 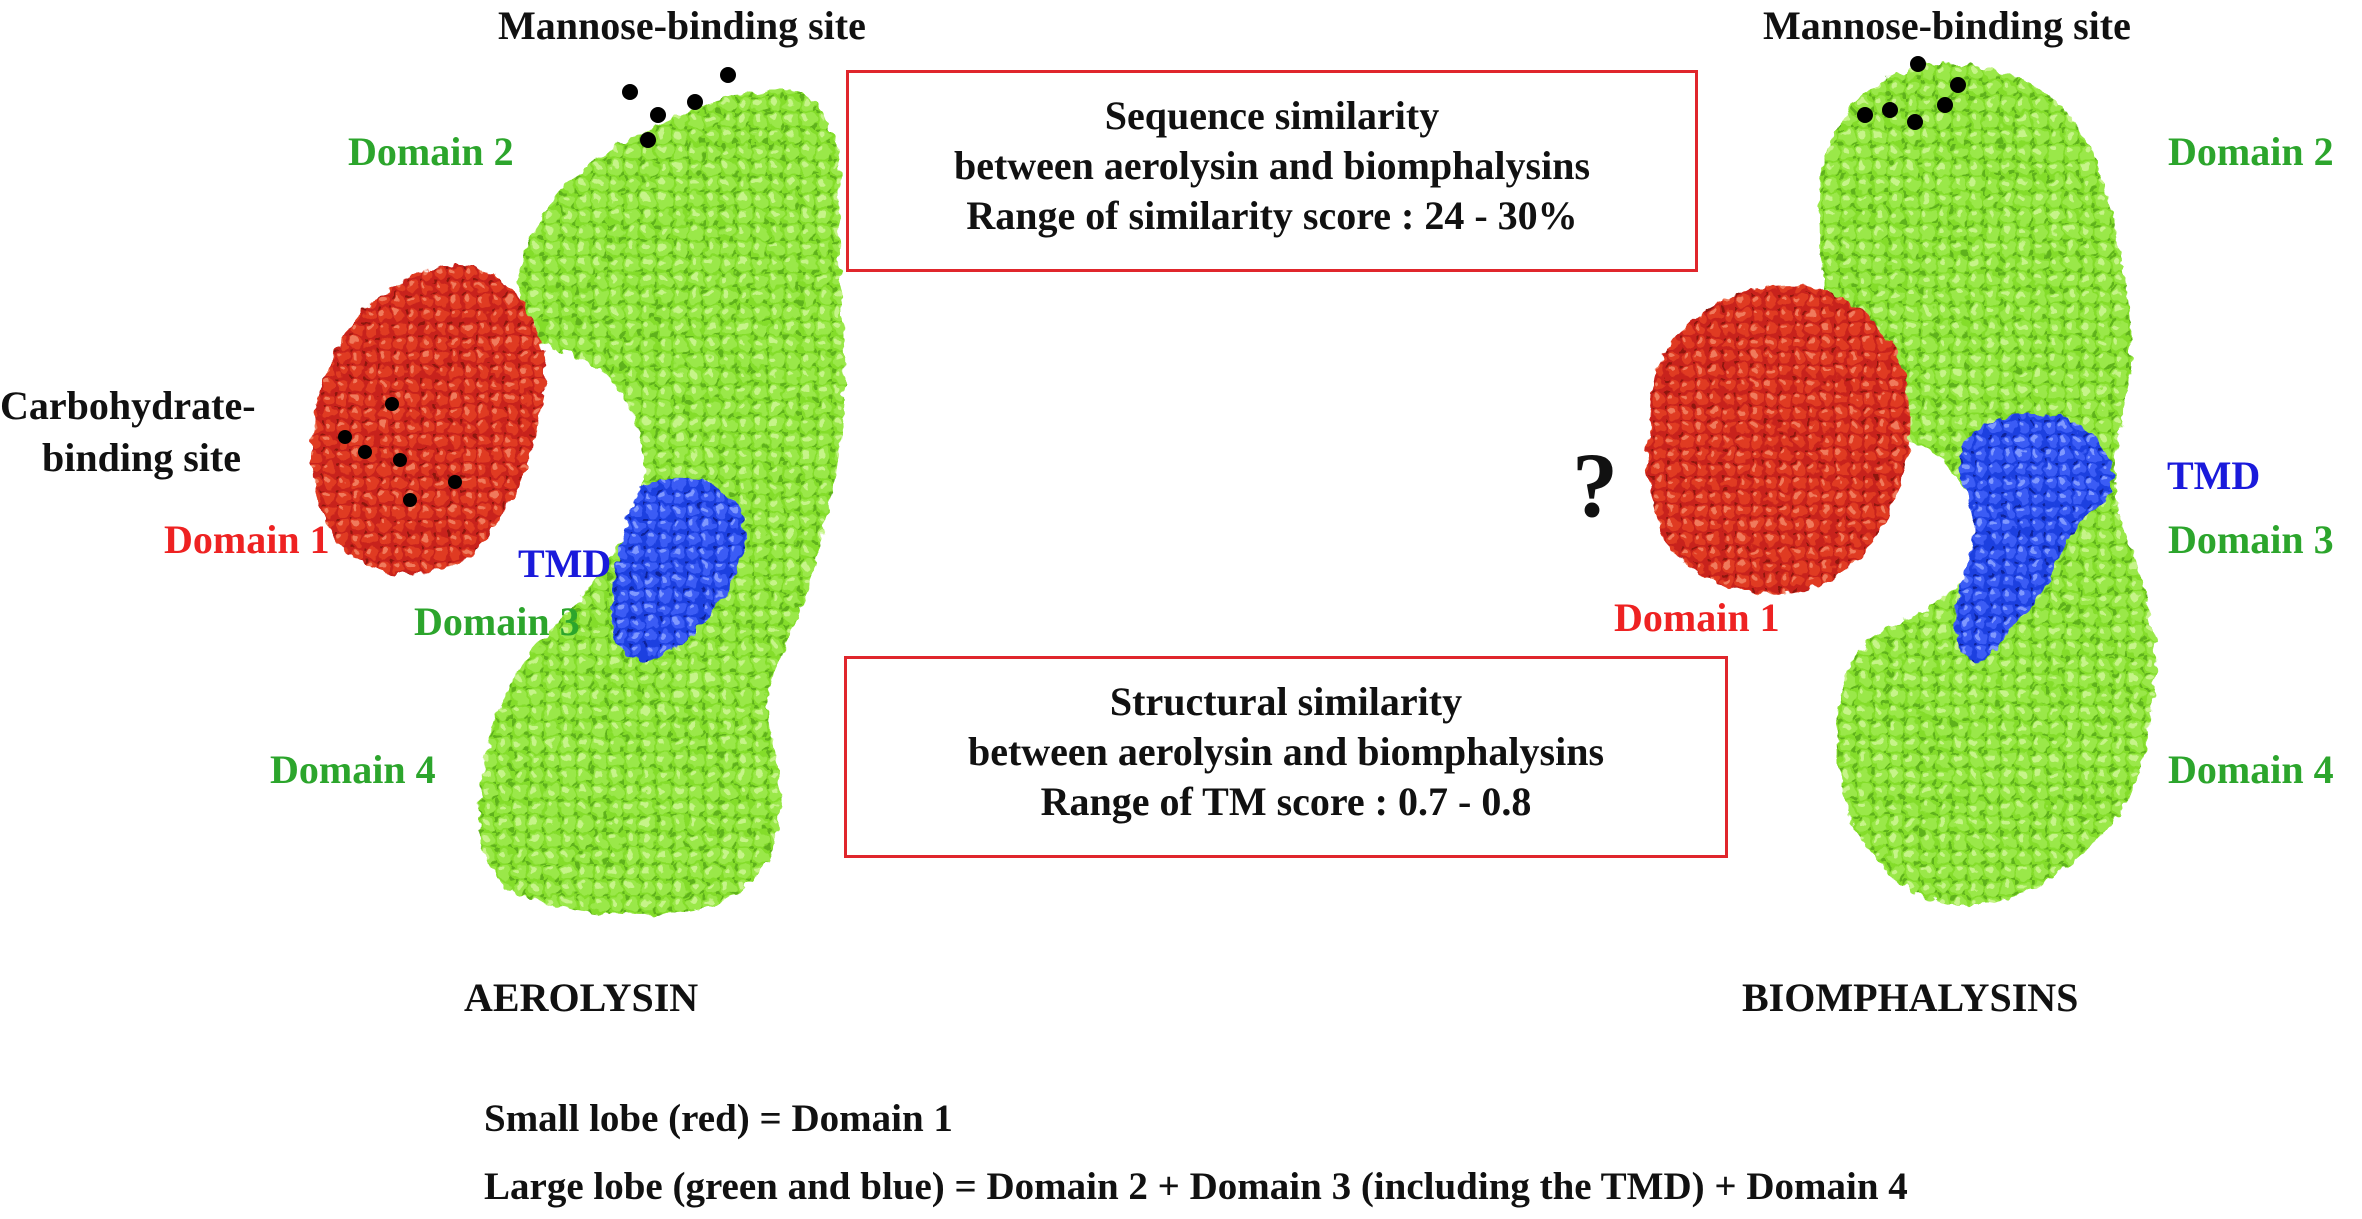 What do you see at coordinates (581, 997) in the screenshot?
I see `aerolysin-name: AEROLYSIN` at bounding box center [581, 997].